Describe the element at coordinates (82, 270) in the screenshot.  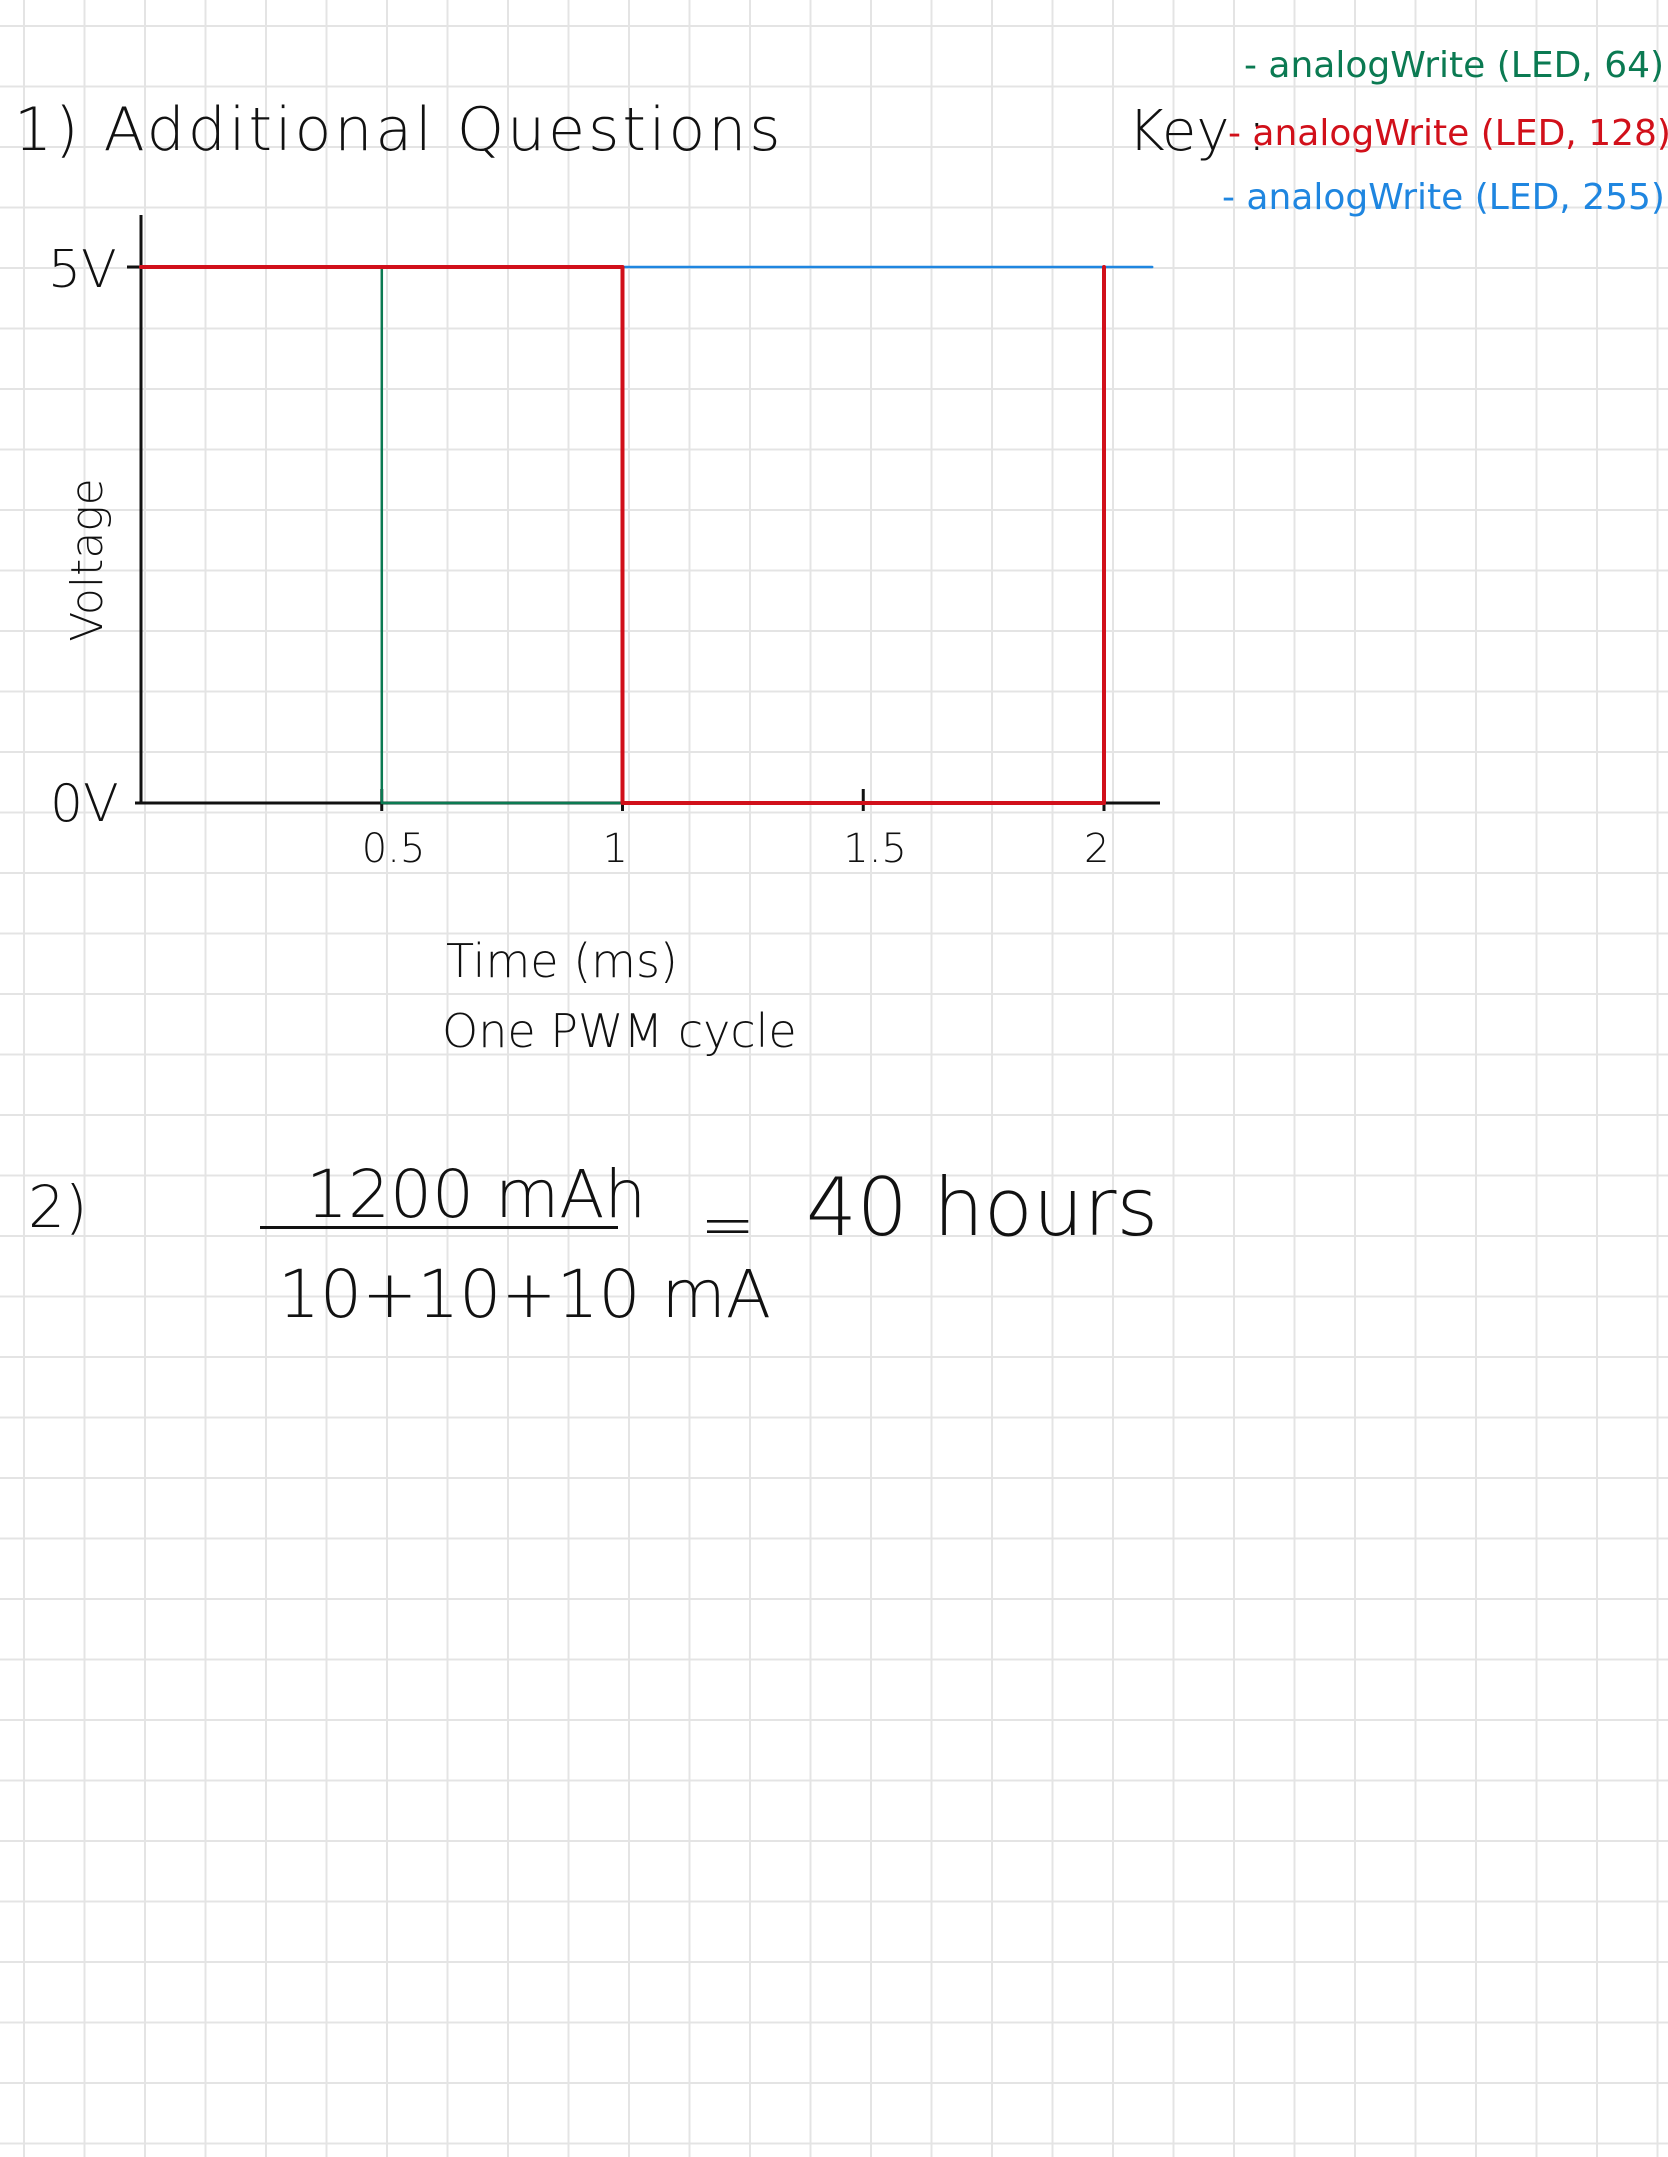
I see `y-tick-label-5v: 5V` at that location.